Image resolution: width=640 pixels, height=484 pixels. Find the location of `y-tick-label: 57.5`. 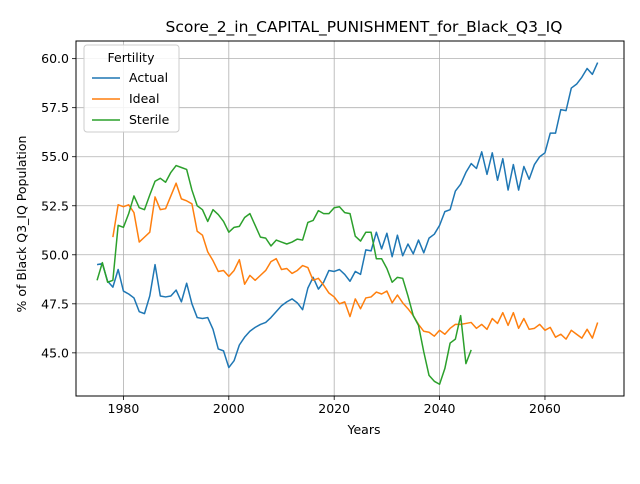

y-tick-label: 57.5 is located at coordinates (55, 107).